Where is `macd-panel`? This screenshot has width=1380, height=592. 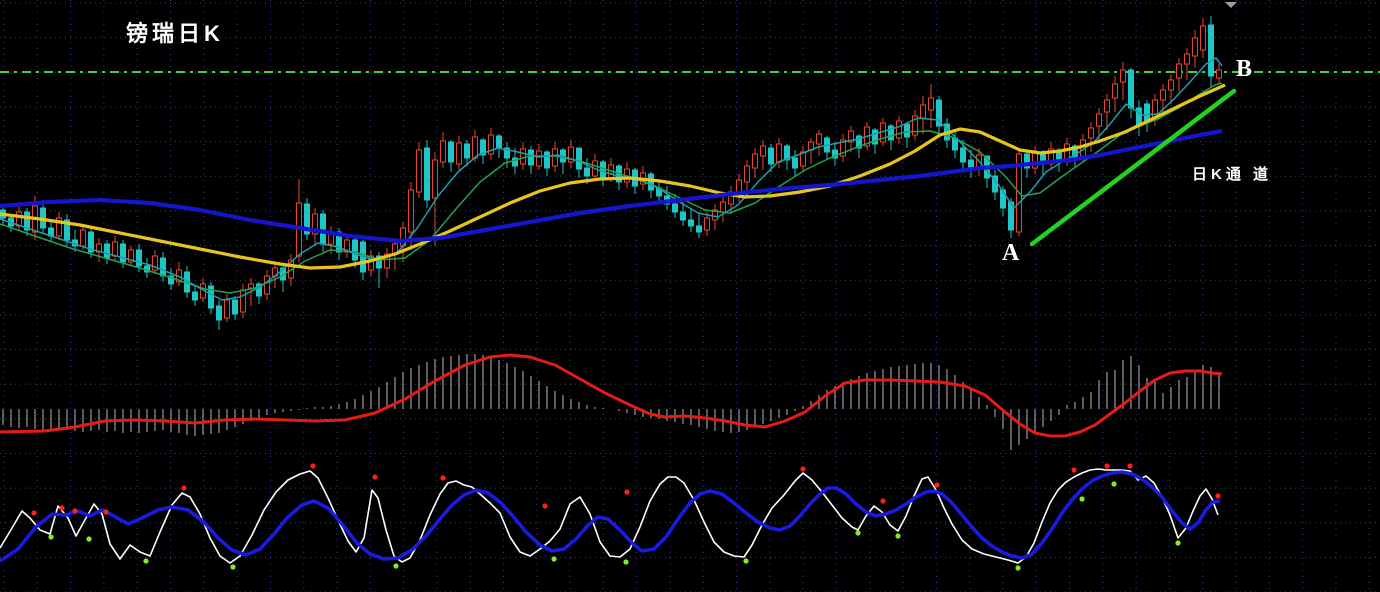 macd-panel is located at coordinates (611, 401).